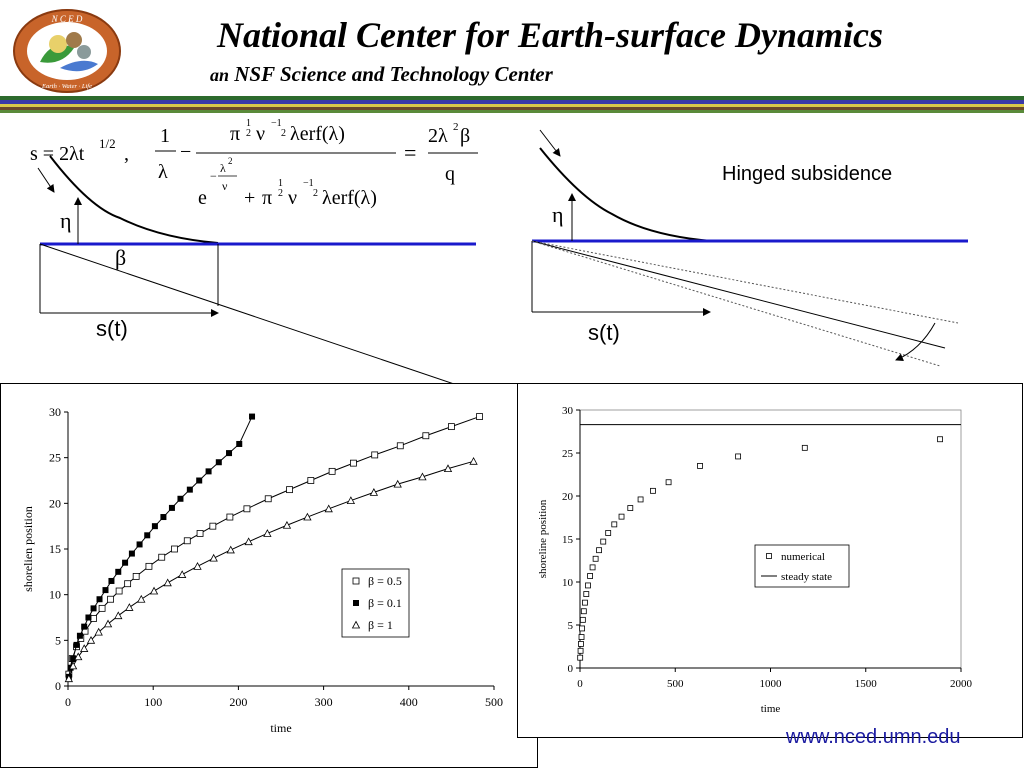  Describe the element at coordinates (802, 566) in the screenshot. I see `legend-box` at that location.